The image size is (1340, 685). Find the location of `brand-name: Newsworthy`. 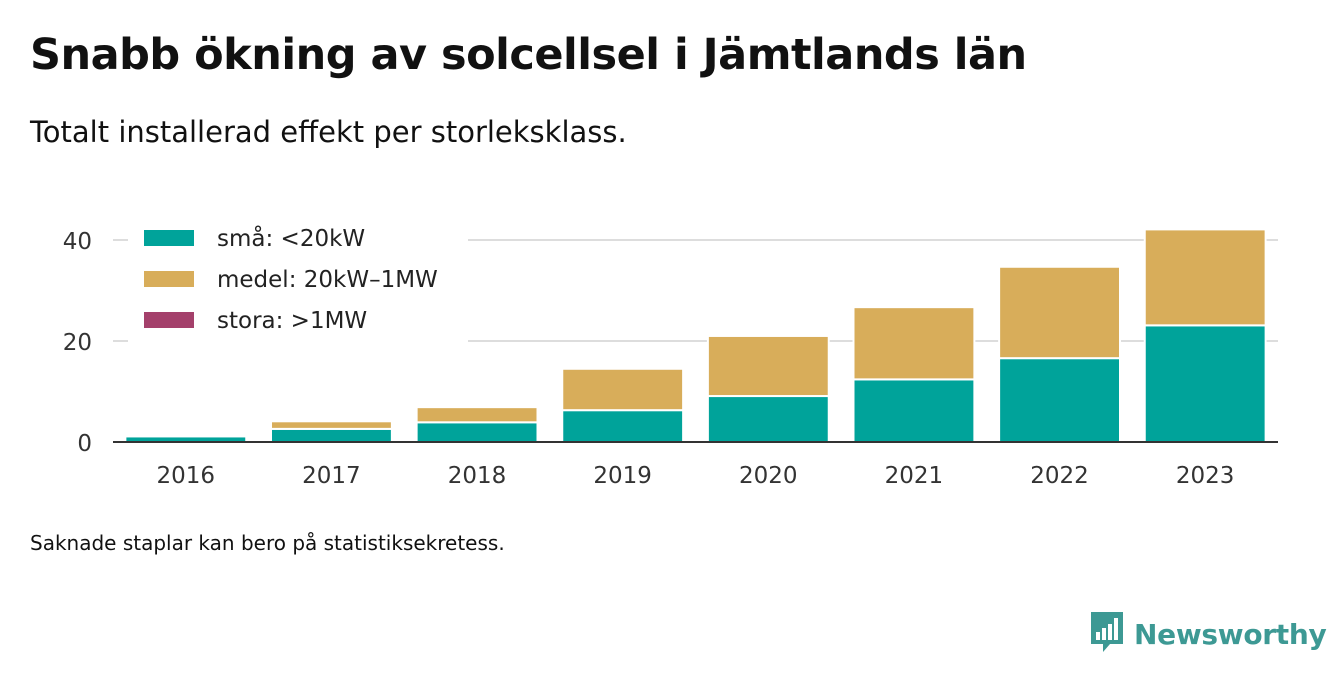

brand-name: Newsworthy is located at coordinates (1230, 634).